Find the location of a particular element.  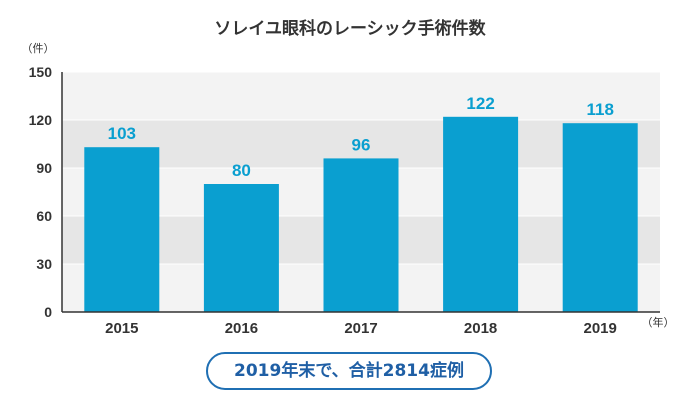

x-tick-label: 2017 is located at coordinates (360, 328).